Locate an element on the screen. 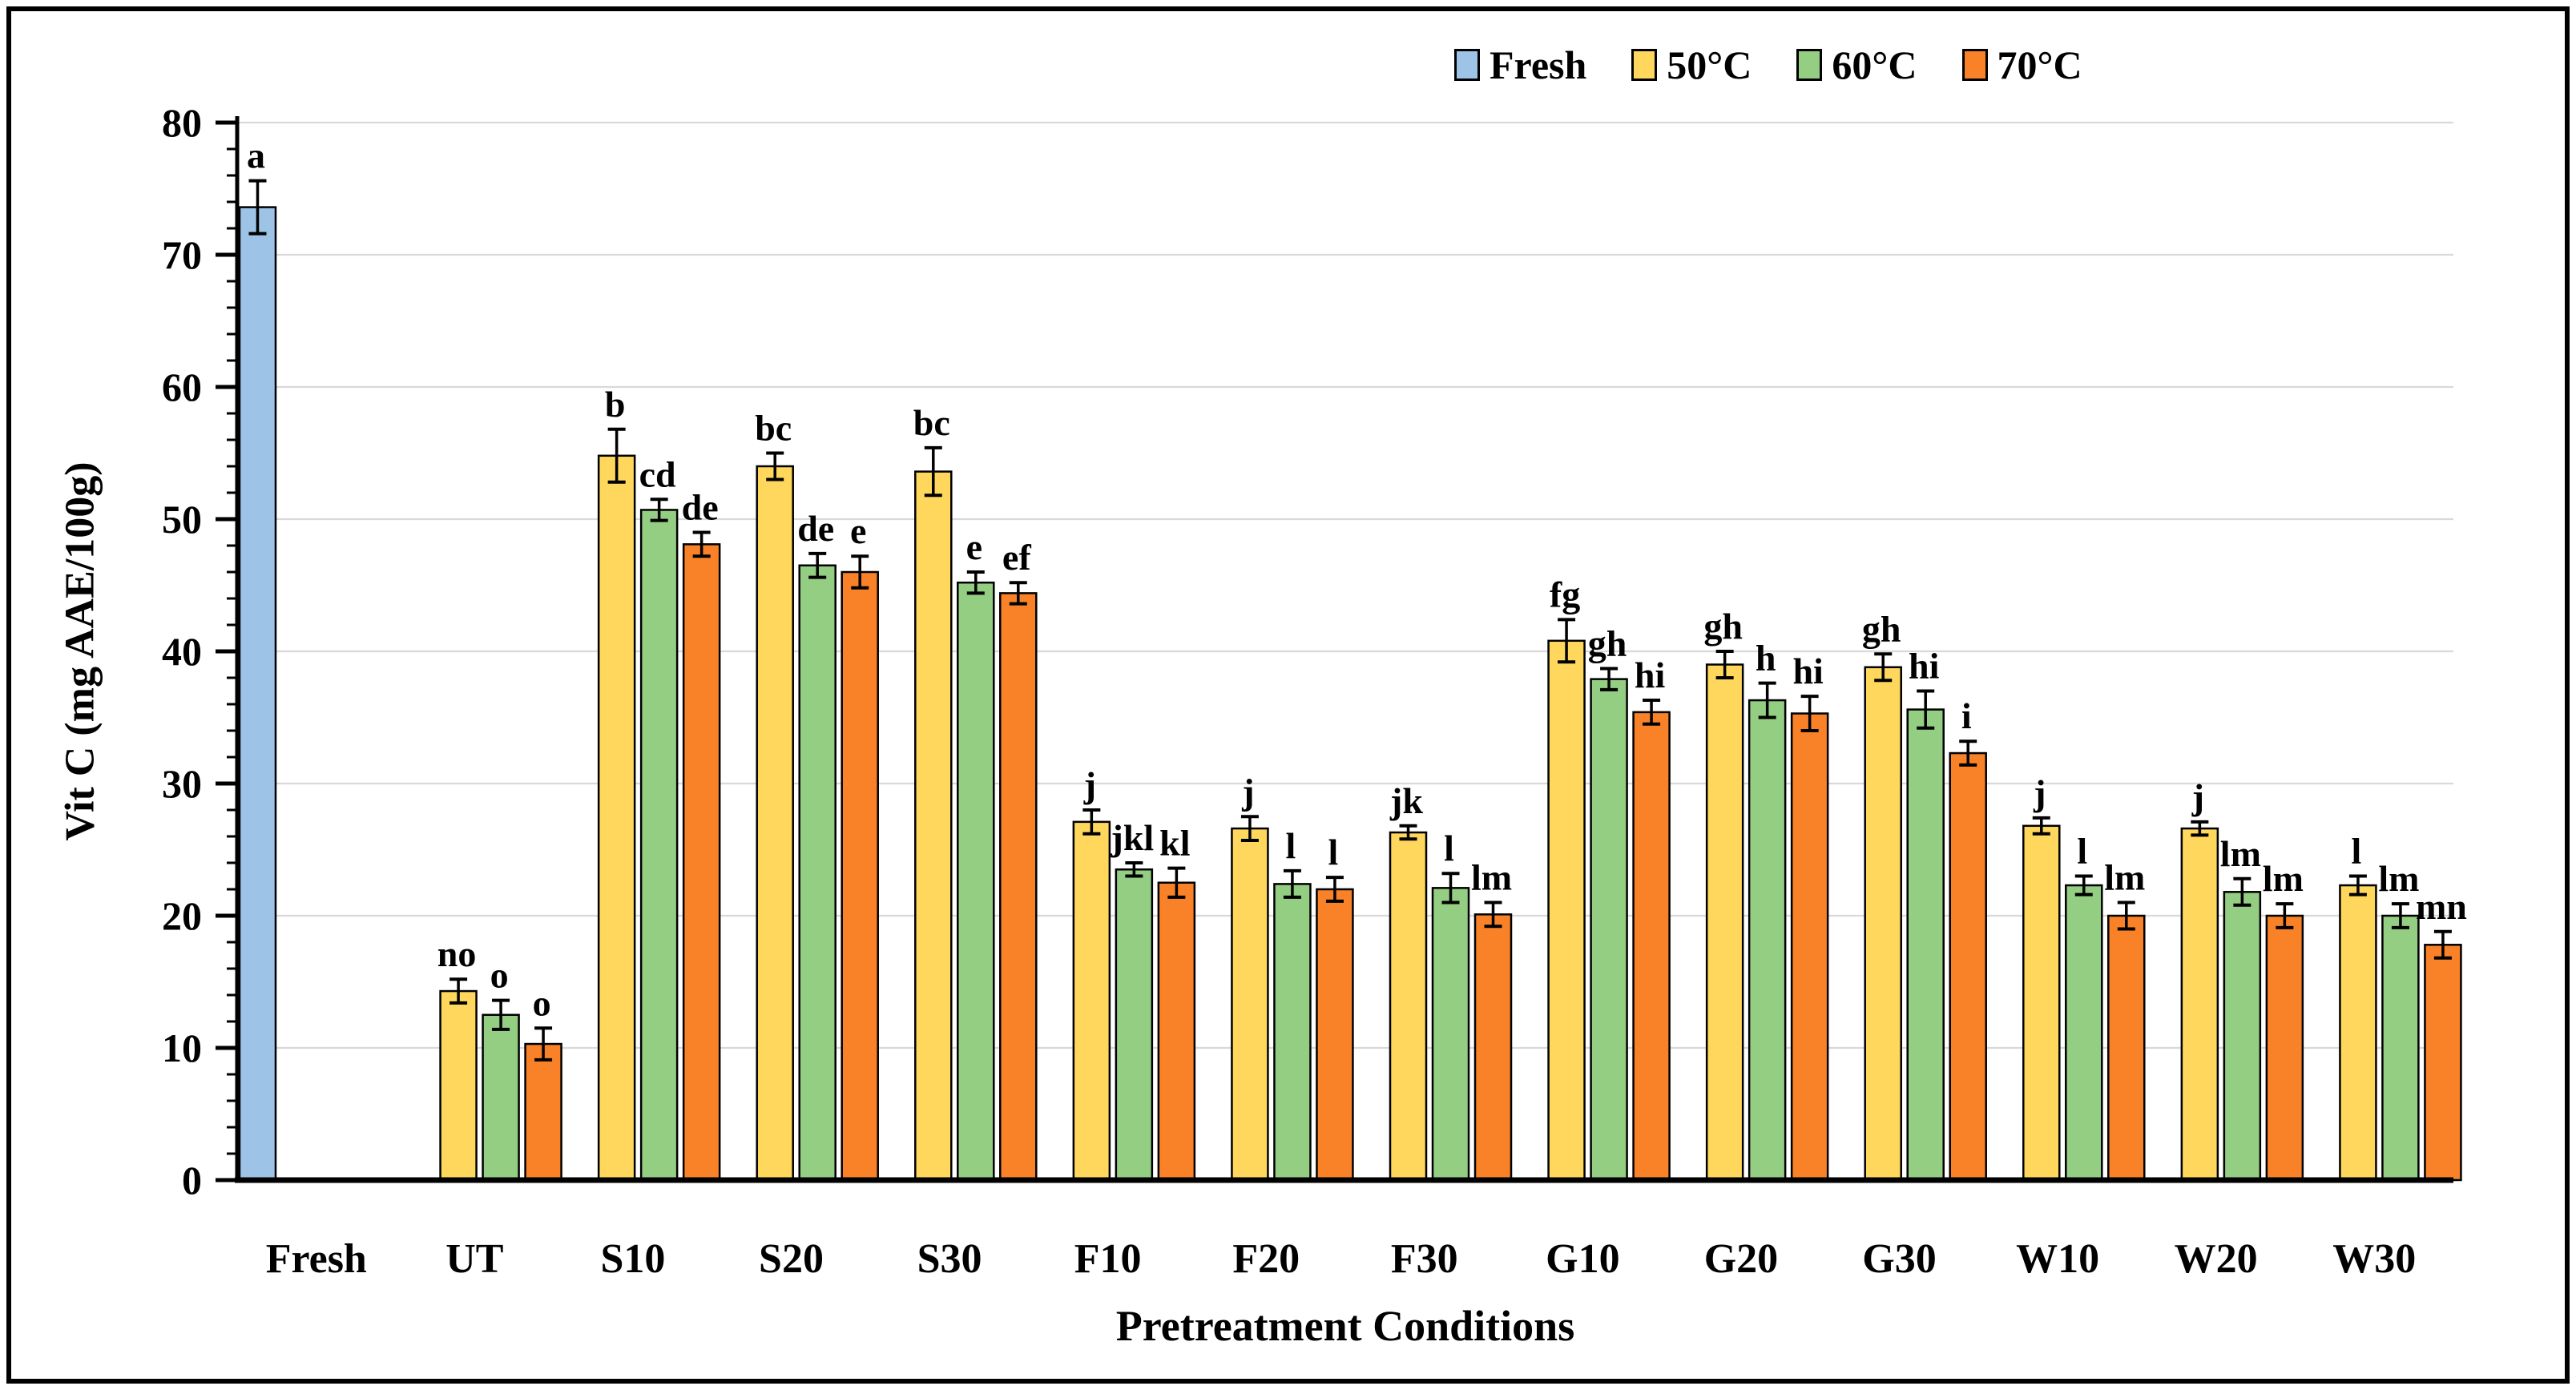  sig-letter-S10-60°C: cd is located at coordinates (657, 473).